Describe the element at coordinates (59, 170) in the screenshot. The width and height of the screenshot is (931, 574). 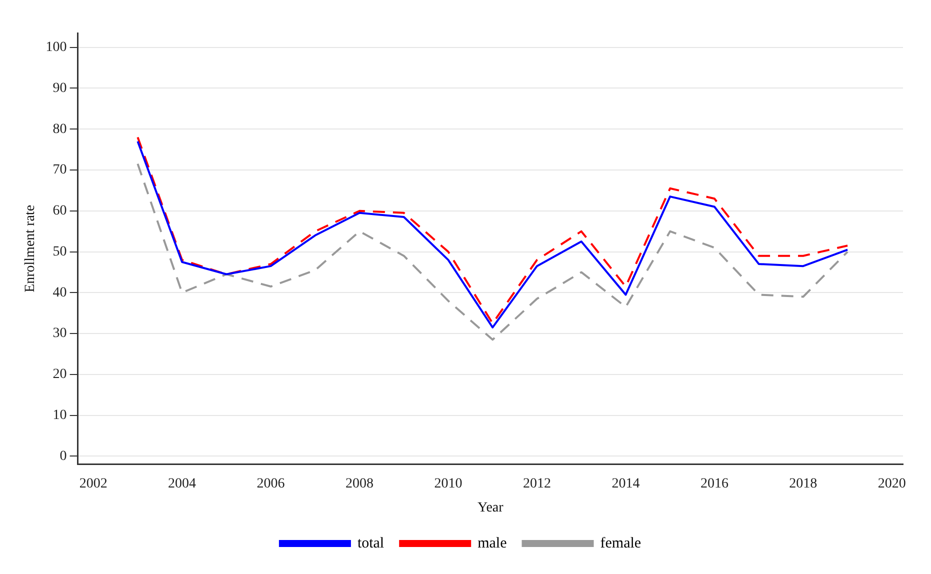
I see `y-tick-label: 70` at that location.